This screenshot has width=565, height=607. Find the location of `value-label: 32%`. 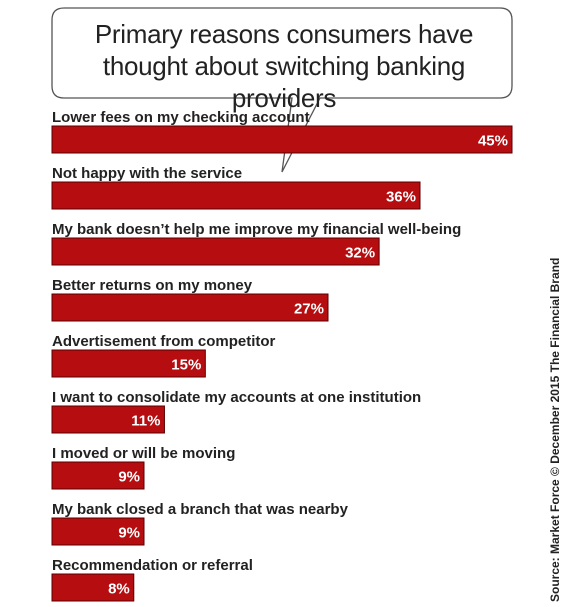

value-label: 32% is located at coordinates (360, 253).